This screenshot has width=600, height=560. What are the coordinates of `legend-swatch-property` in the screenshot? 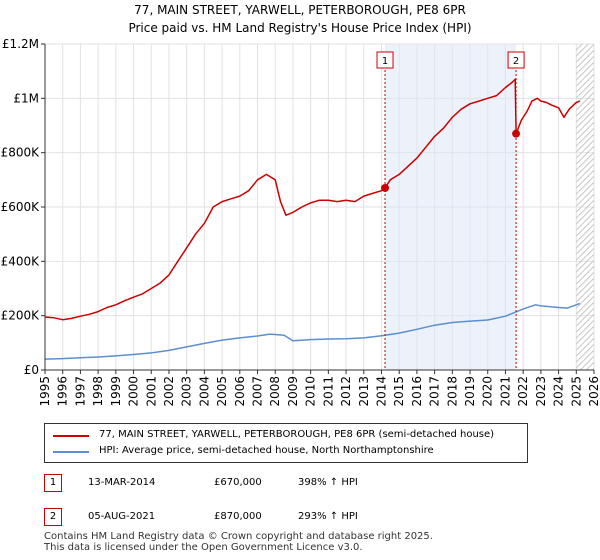 It's located at (71, 436).